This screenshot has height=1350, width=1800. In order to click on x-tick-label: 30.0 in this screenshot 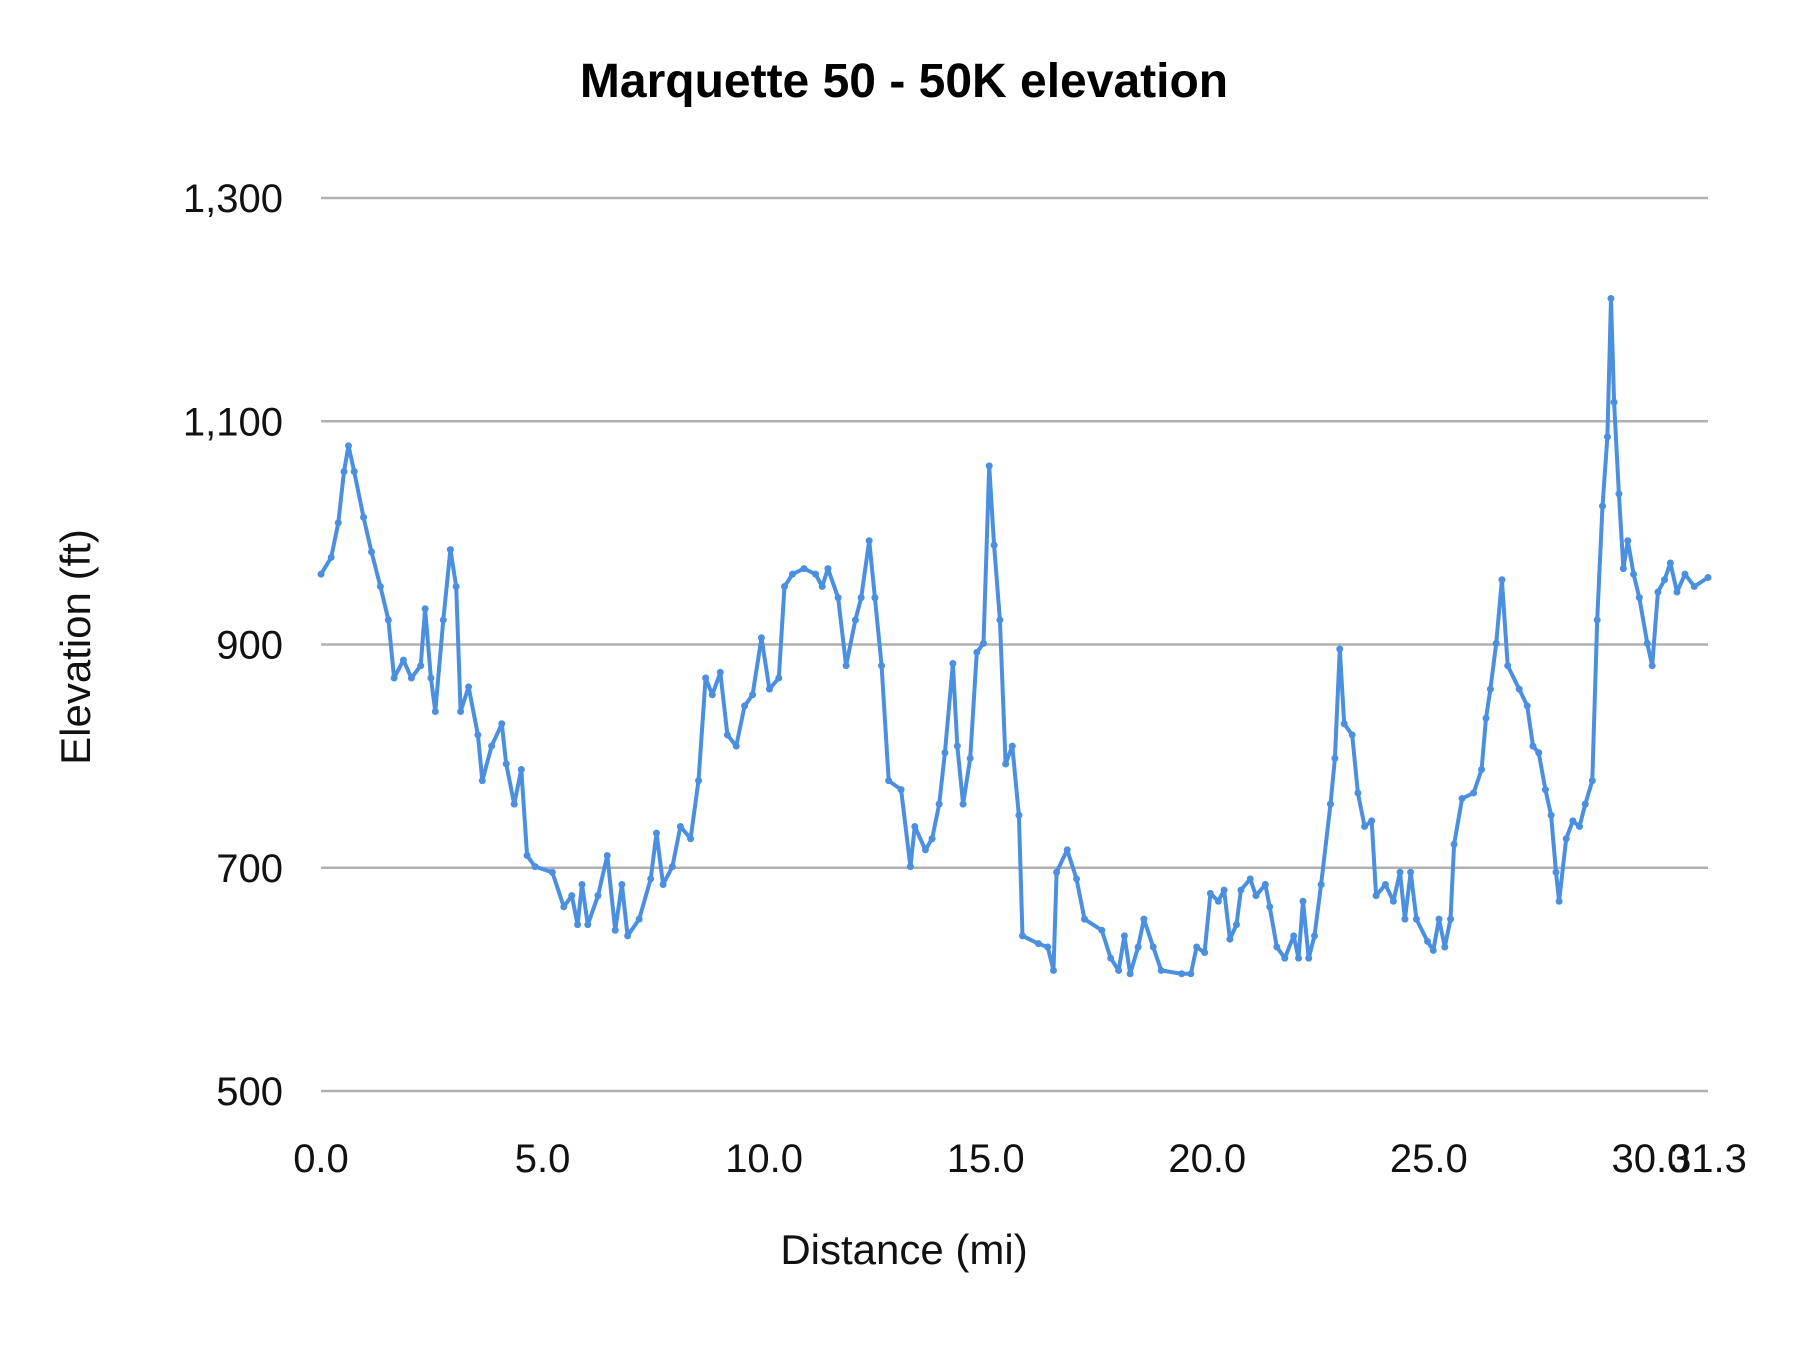, I will do `click(1650, 1159)`.